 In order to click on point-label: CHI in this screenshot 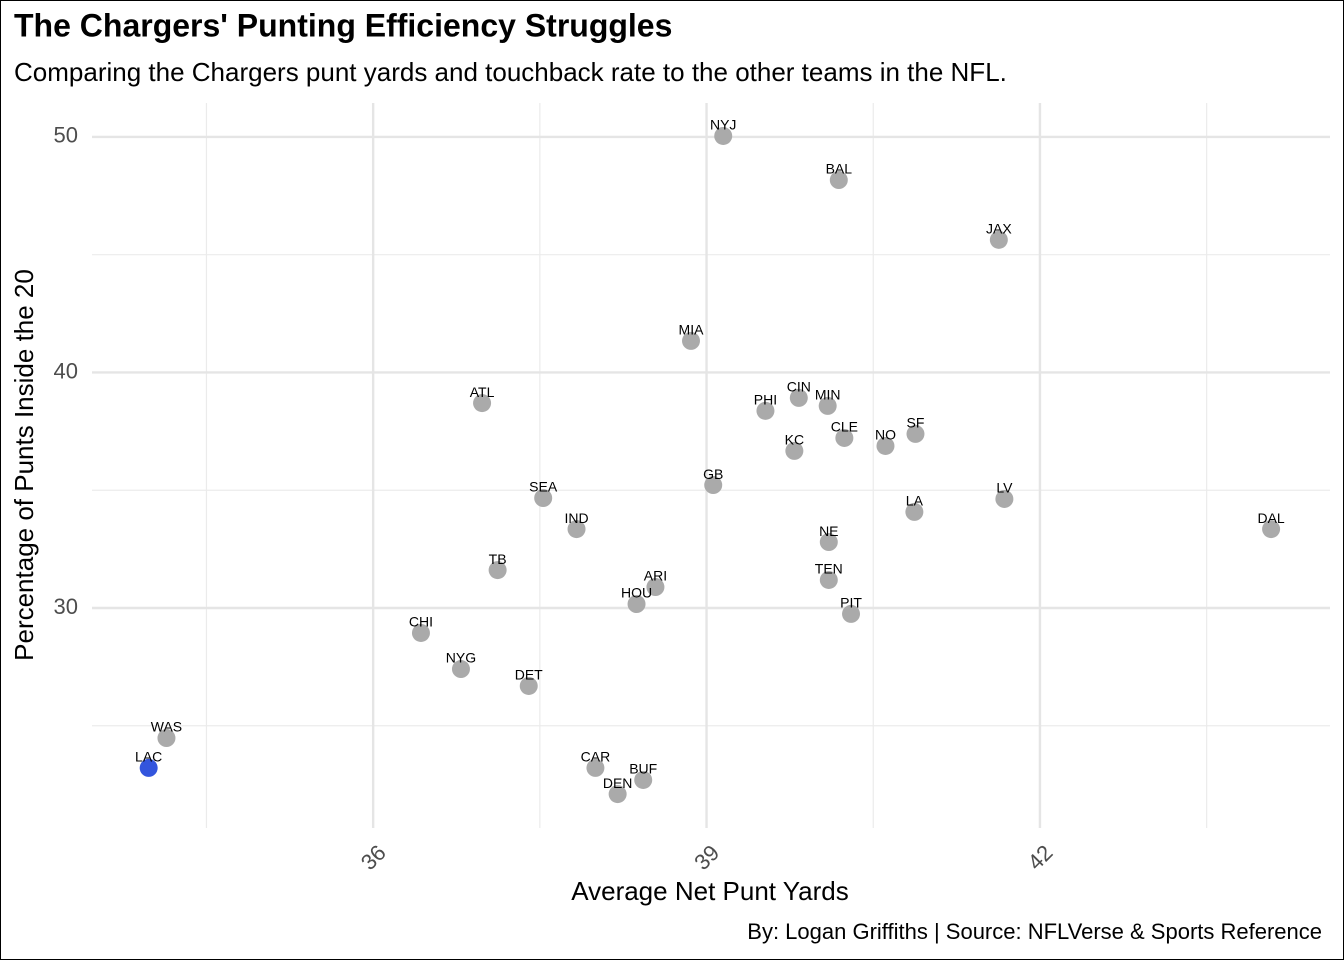, I will do `click(421, 622)`.